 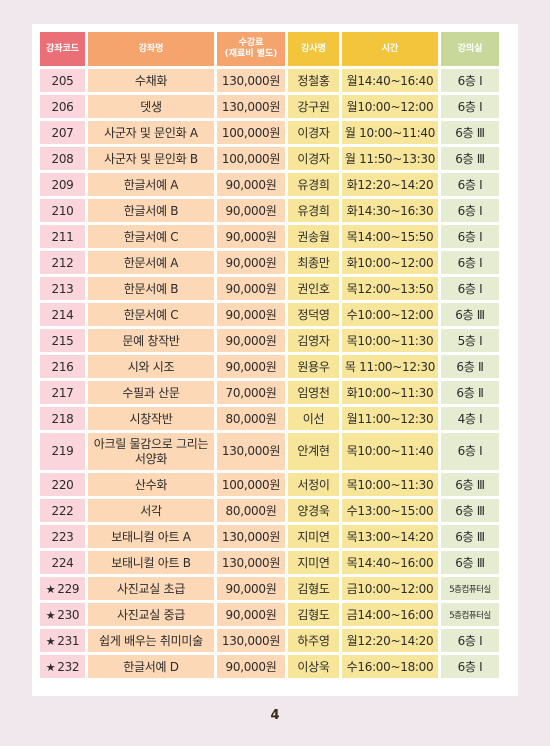 I want to click on class-time: 월 10:00~11:40, so click(x=390, y=132).